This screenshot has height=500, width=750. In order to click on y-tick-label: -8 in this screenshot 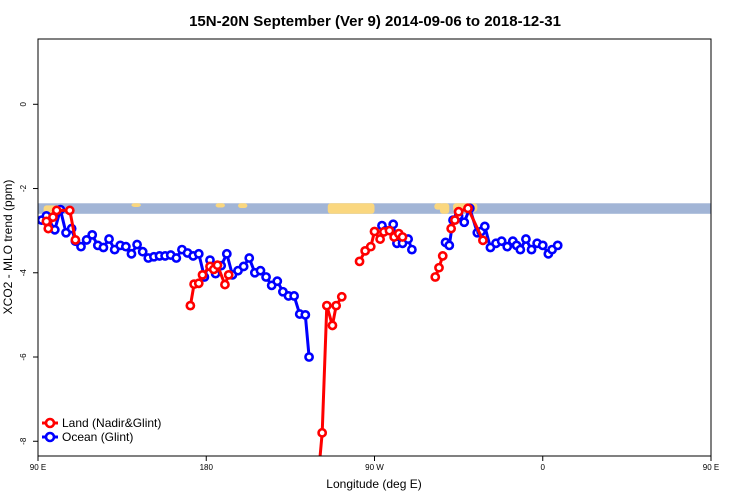, I will do `click(23, 441)`.